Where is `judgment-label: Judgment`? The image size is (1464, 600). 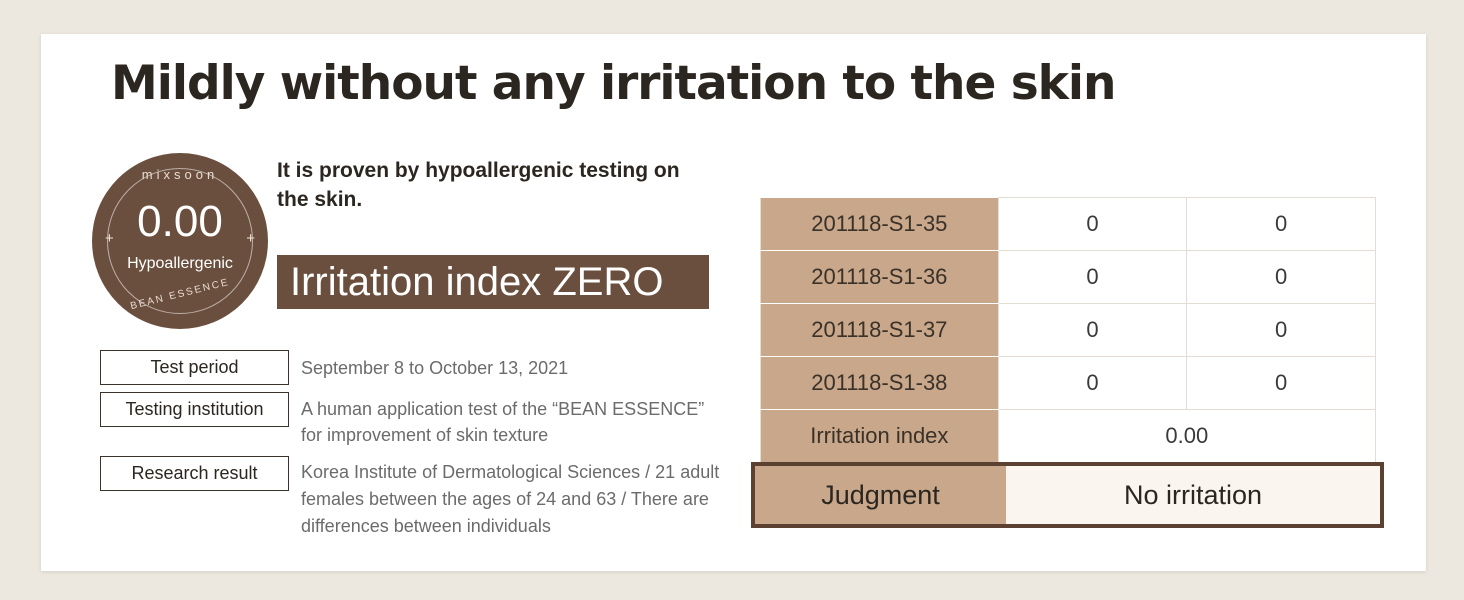 judgment-label: Judgment is located at coordinates (880, 495).